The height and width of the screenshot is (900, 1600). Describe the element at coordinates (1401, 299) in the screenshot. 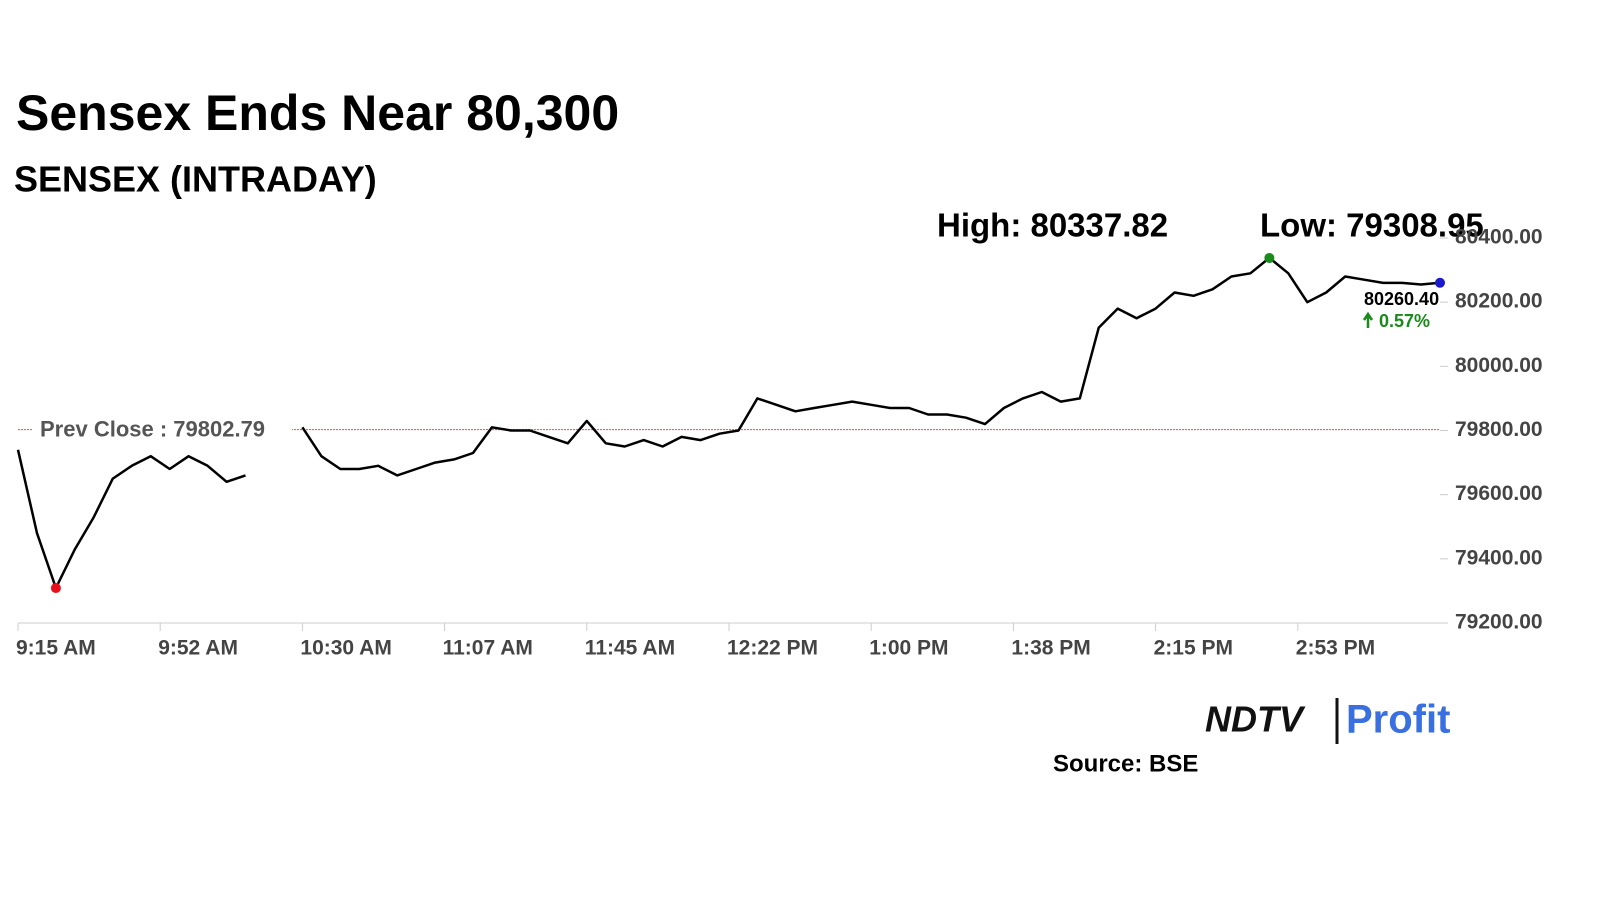

I see `last-value-label: 80260.40` at that location.